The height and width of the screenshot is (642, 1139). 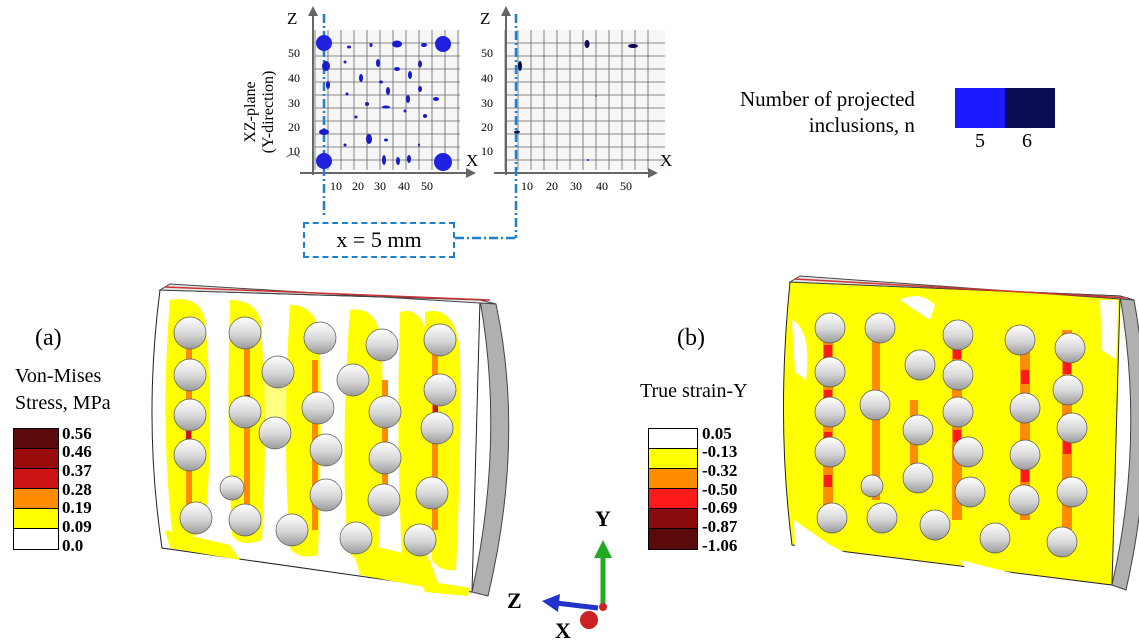 What do you see at coordinates (427, 186) in the screenshot?
I see `left-x-tick: 50` at bounding box center [427, 186].